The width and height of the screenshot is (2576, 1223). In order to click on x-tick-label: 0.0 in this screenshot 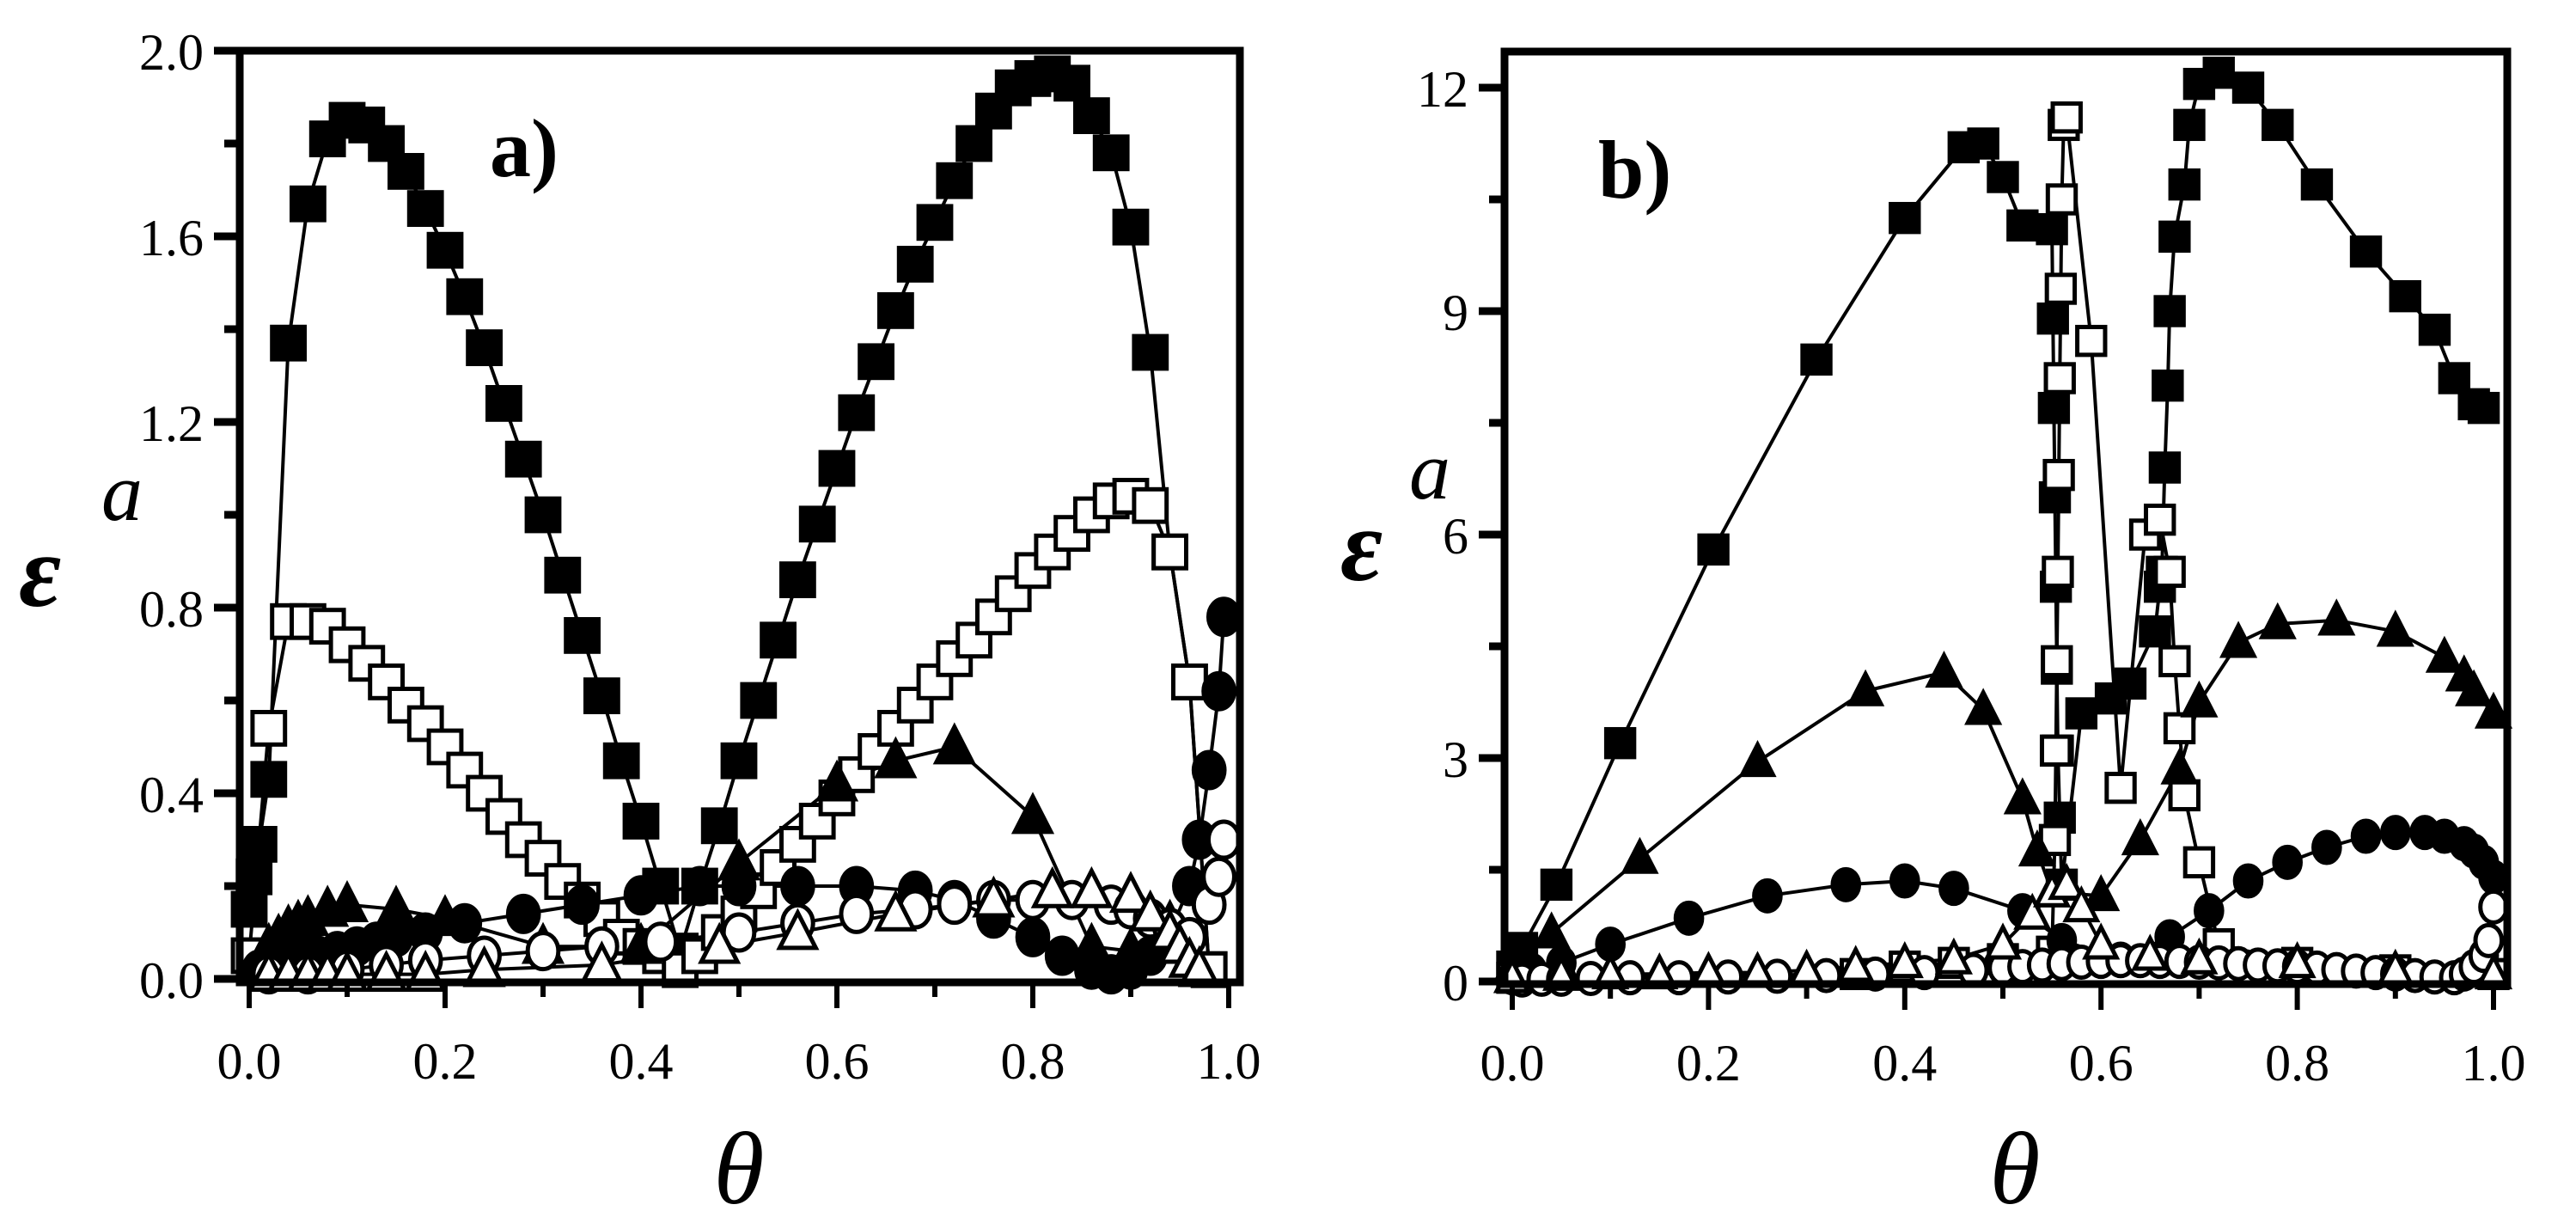, I will do `click(1512, 1063)`.